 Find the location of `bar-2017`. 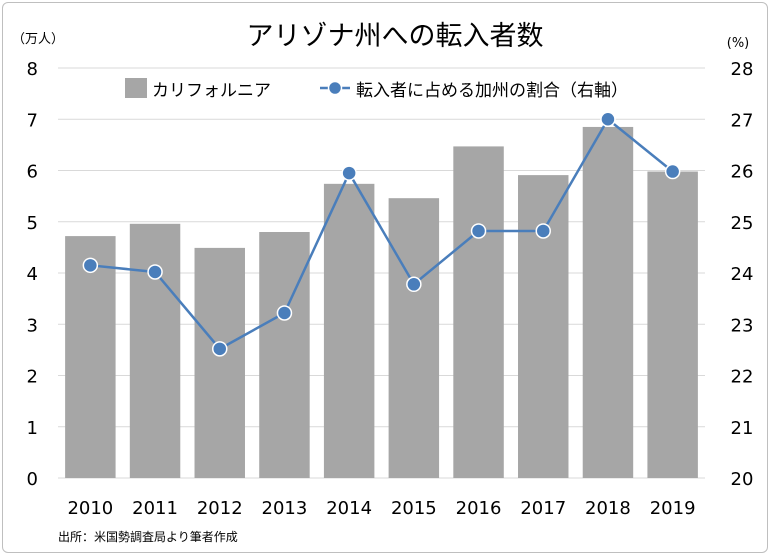

bar-2017 is located at coordinates (543, 327).